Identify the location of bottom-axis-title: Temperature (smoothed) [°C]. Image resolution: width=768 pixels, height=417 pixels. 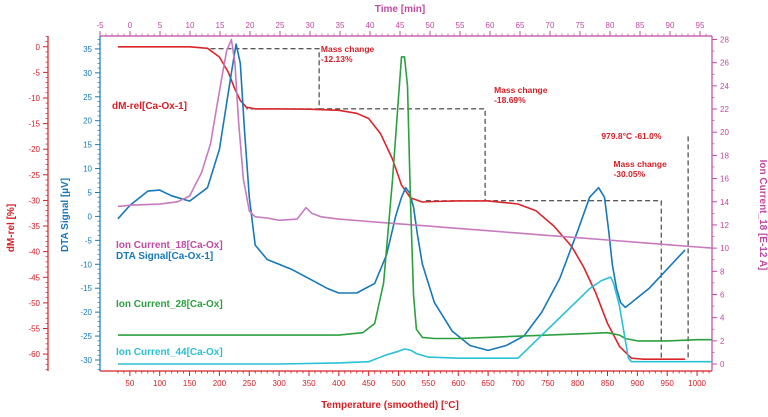
(390, 405).